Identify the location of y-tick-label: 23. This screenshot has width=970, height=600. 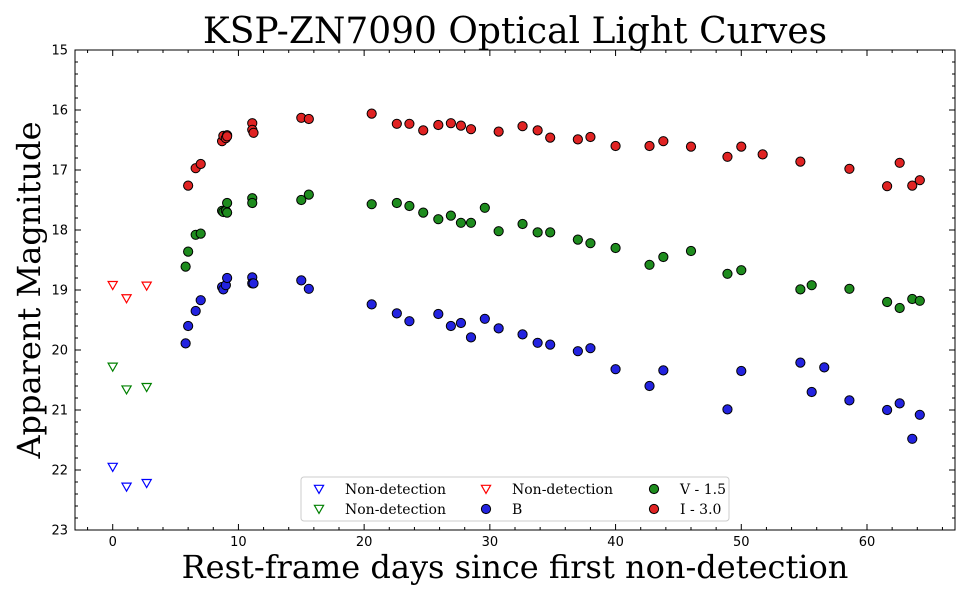
(59, 531).